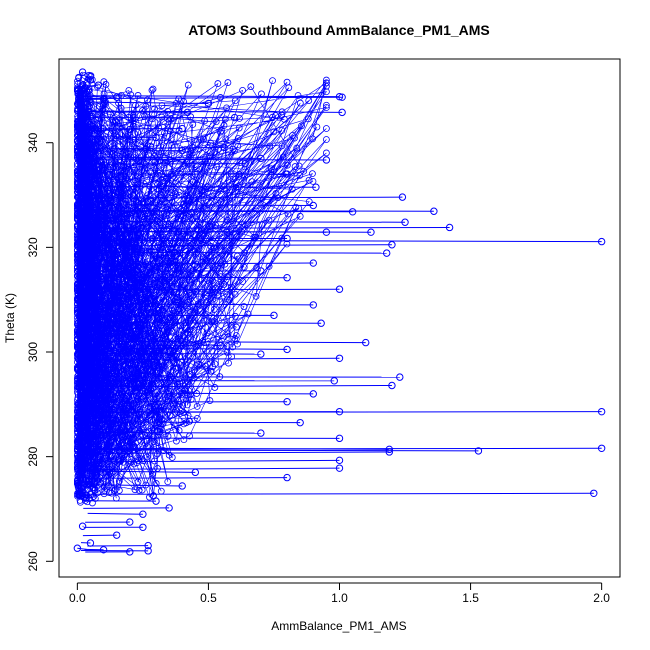 The height and width of the screenshot is (650, 650). Describe the element at coordinates (342, 448) in the screenshot. I see `series-segment` at that location.